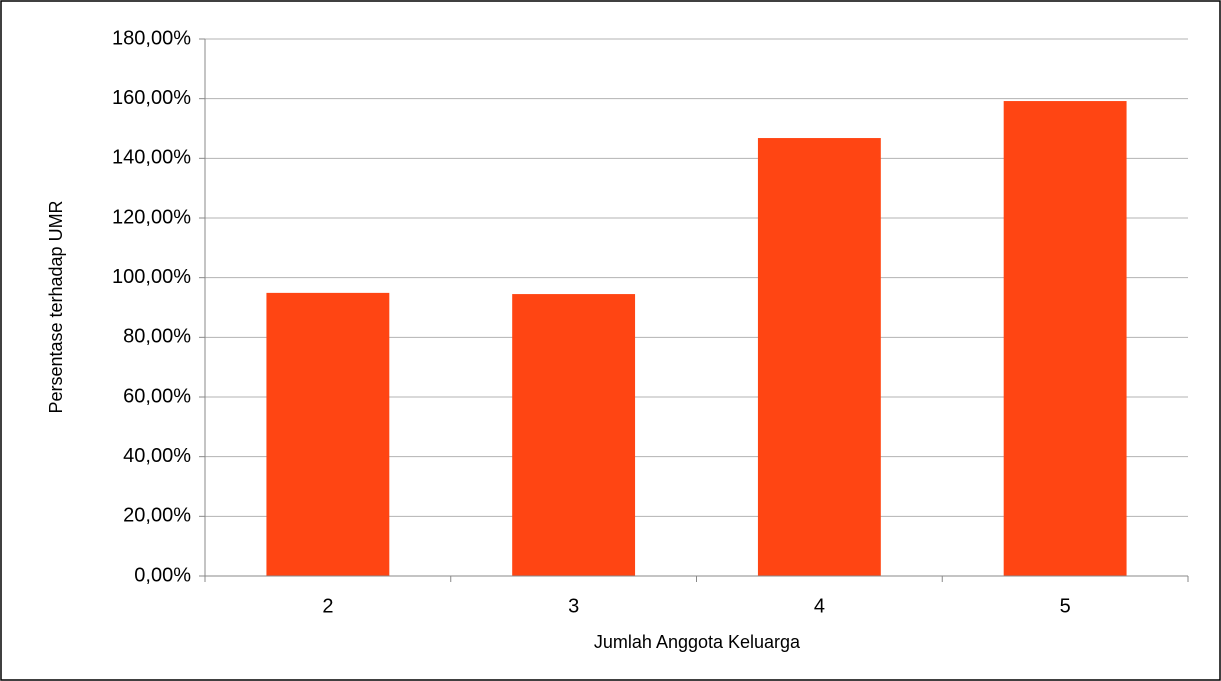 Image resolution: width=1221 pixels, height=681 pixels. Describe the element at coordinates (157, 396) in the screenshot. I see `y-tick-label: 60,00%` at that location.